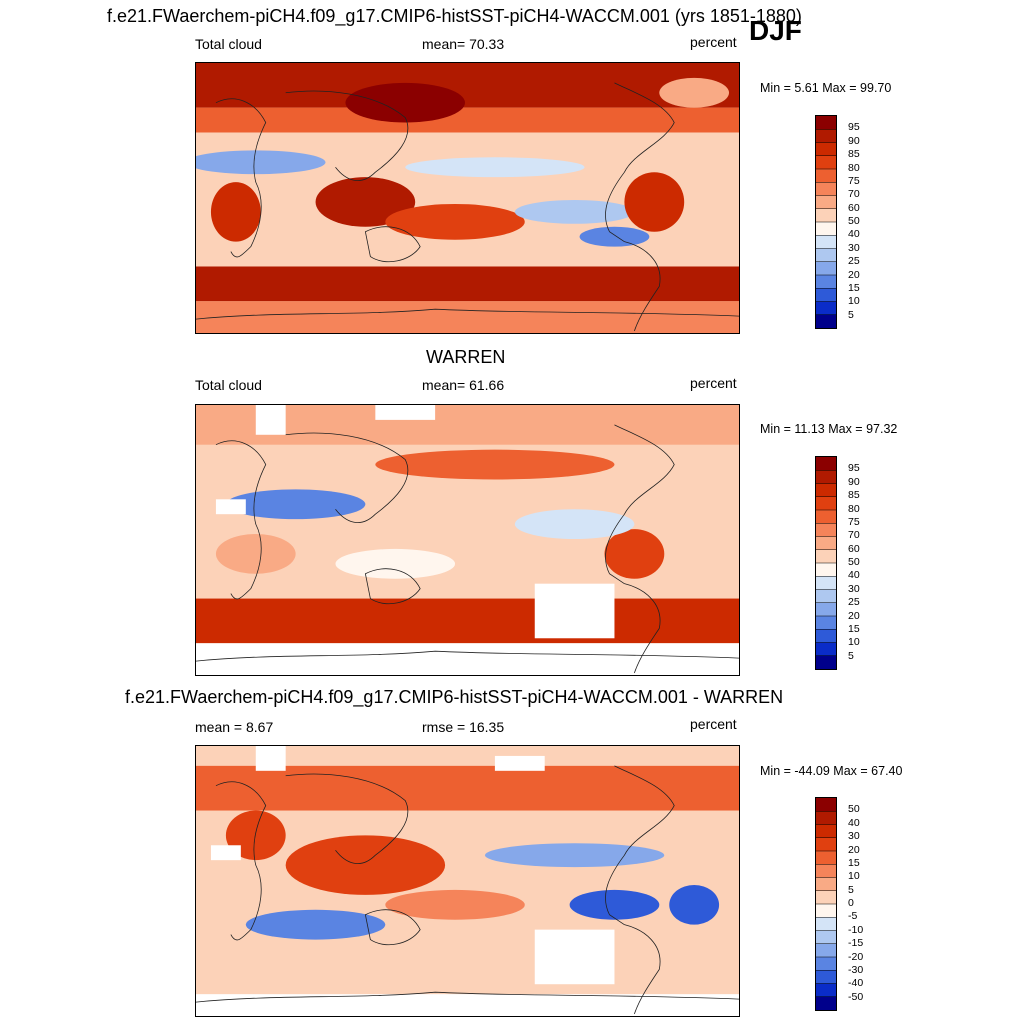 This screenshot has height=1024, width=1024. What do you see at coordinates (854, 234) in the screenshot?
I see `panel1-colorbar-tick-label: 40` at bounding box center [854, 234].